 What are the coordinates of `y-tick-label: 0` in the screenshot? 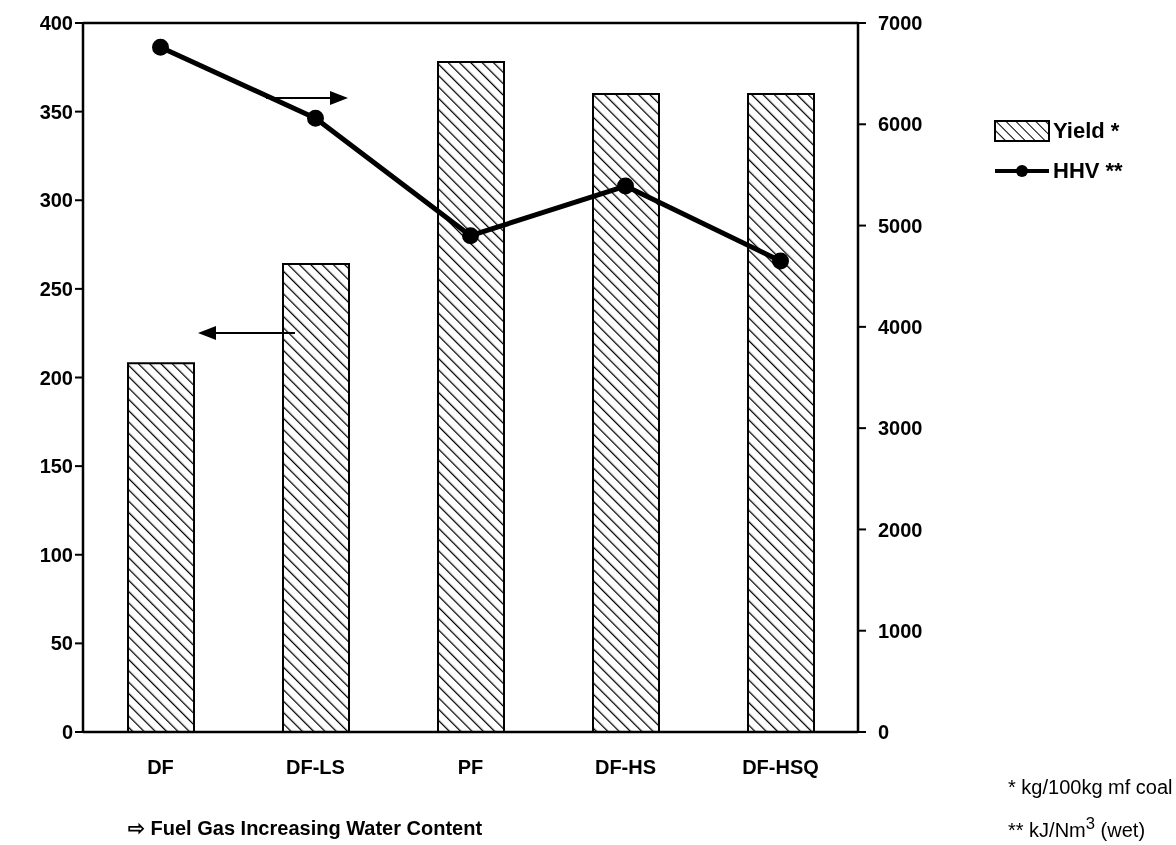 It's located at (67, 732).